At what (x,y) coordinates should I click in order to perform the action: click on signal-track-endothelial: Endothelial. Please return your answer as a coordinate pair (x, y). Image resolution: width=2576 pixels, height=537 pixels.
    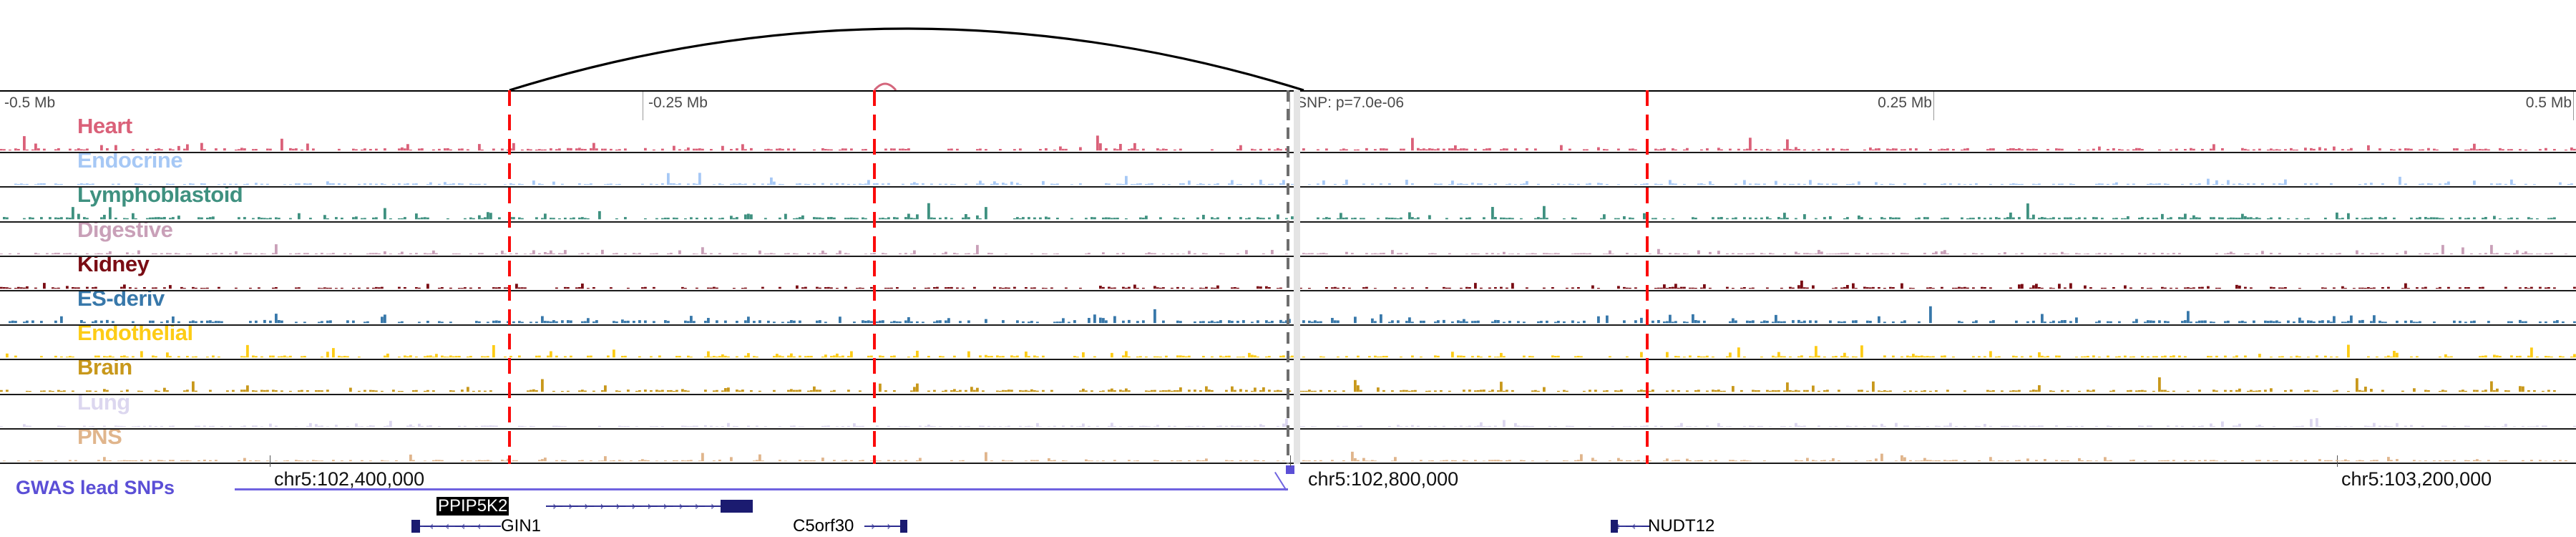
    Looking at the image, I should click on (1288, 343).